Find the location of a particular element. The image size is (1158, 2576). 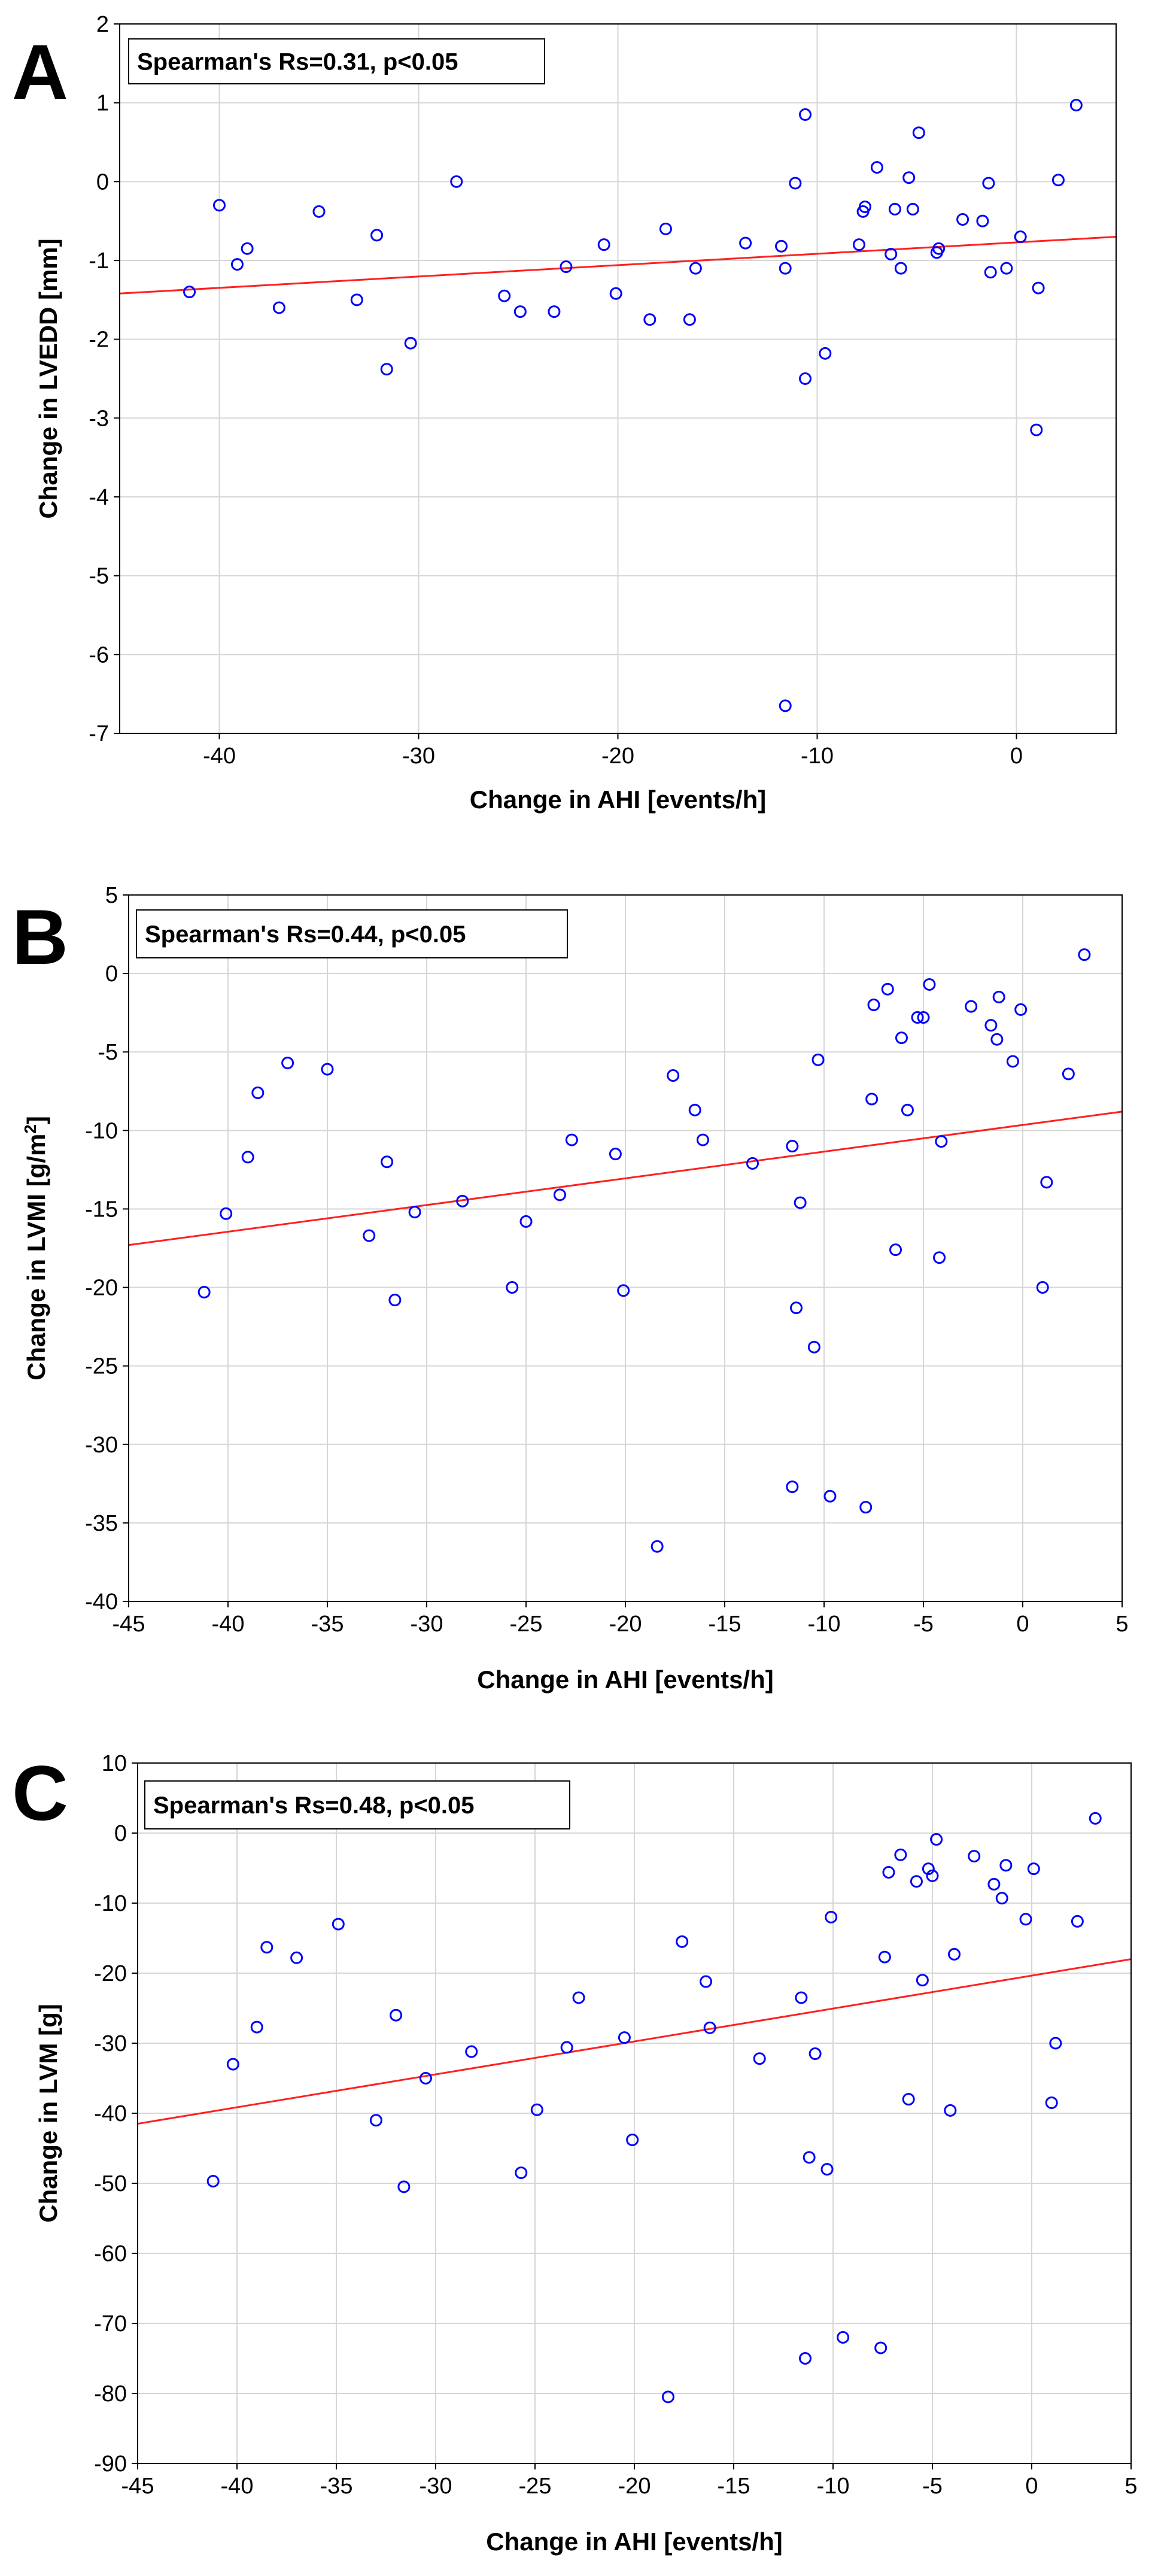

panel-a-annotation: Spearman's Rs=0.31, p<0.05 is located at coordinates (297, 62).